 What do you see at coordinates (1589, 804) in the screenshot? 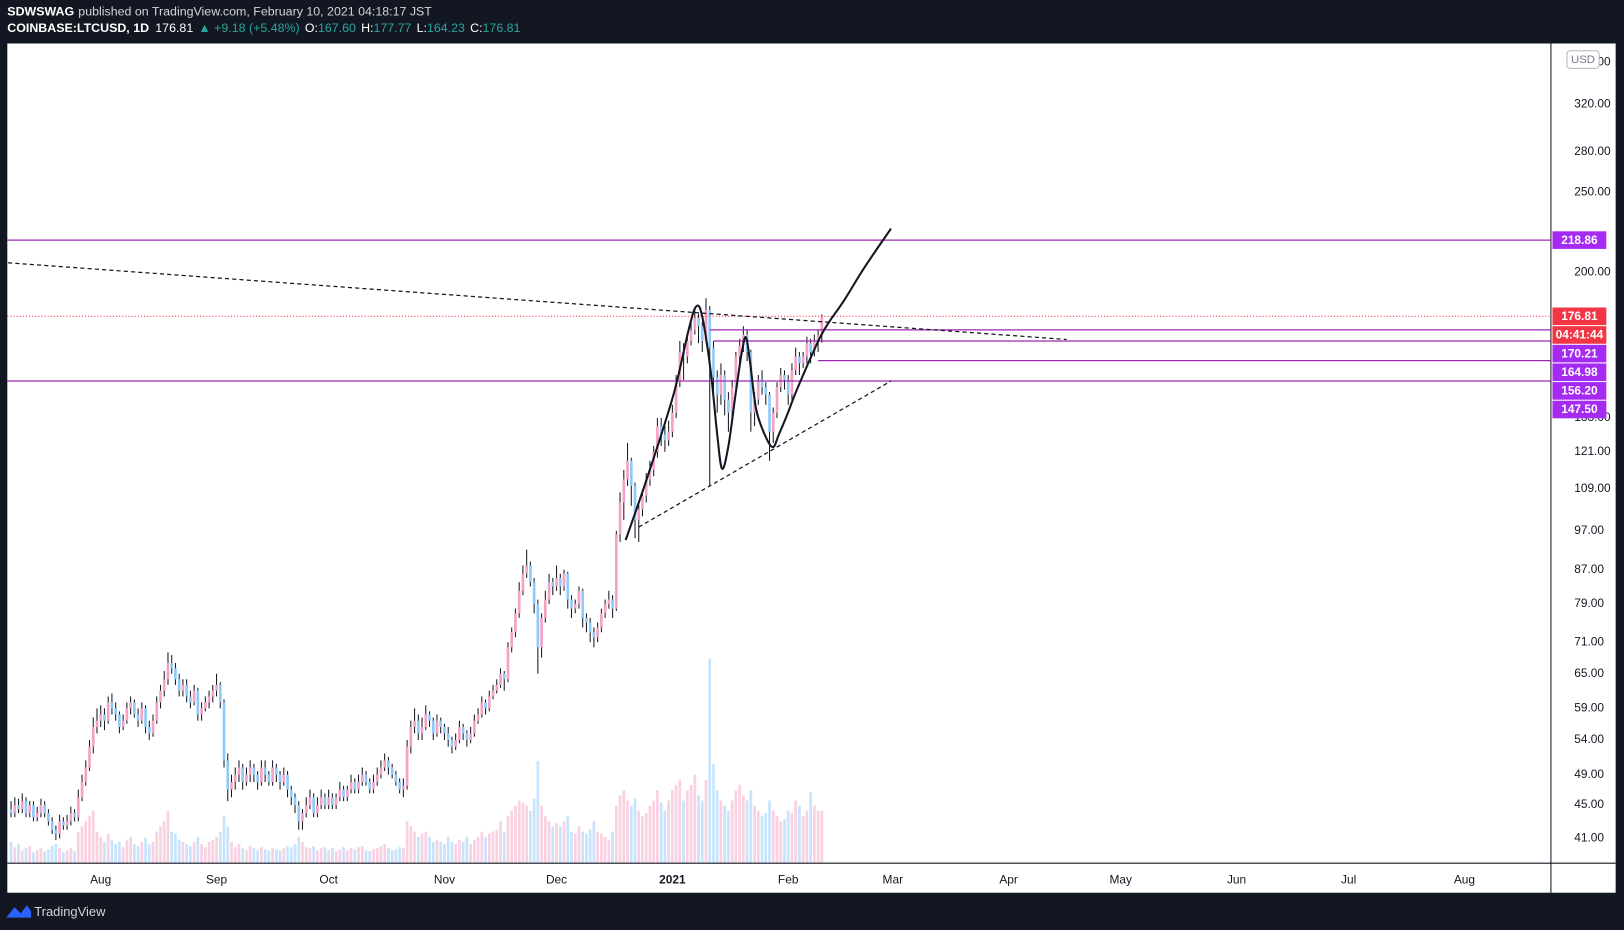
I see `y-tick-label: 45.00` at bounding box center [1589, 804].